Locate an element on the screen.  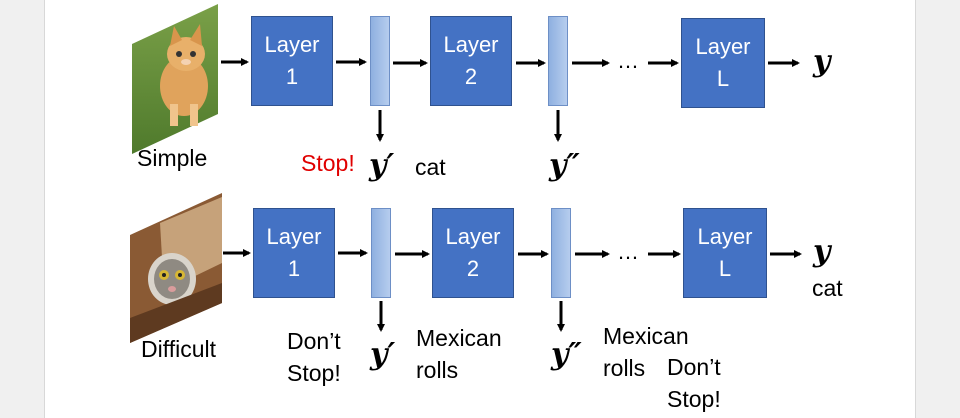
dont-stop-label-1: Don’t Stop! is located at coordinates (314, 357).